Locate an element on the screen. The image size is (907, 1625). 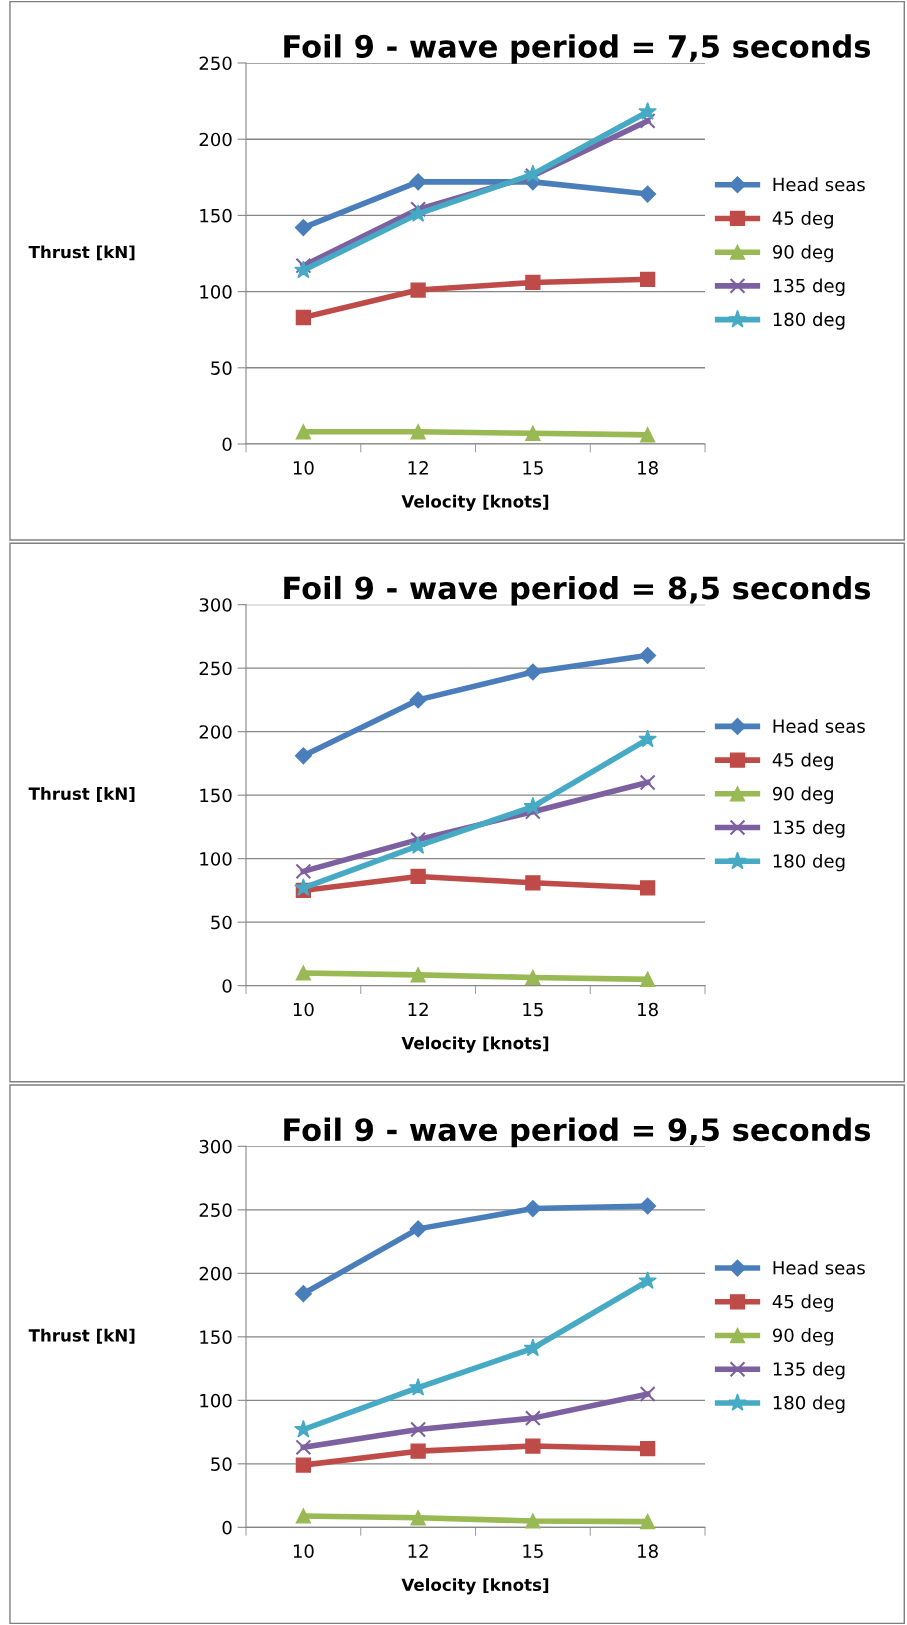
chart-title: Foil 9 - wave period = 7,5 seconds is located at coordinates (577, 49).